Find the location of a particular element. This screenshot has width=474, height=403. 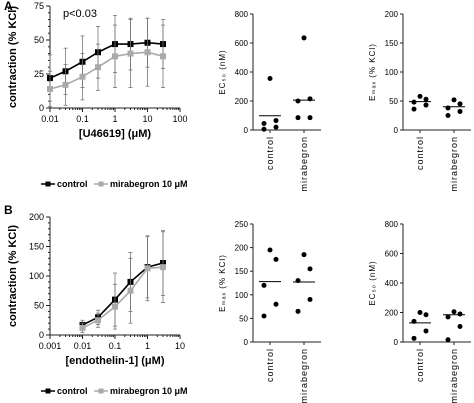

p-value-annotation: p<0.03 is located at coordinates (80, 14).